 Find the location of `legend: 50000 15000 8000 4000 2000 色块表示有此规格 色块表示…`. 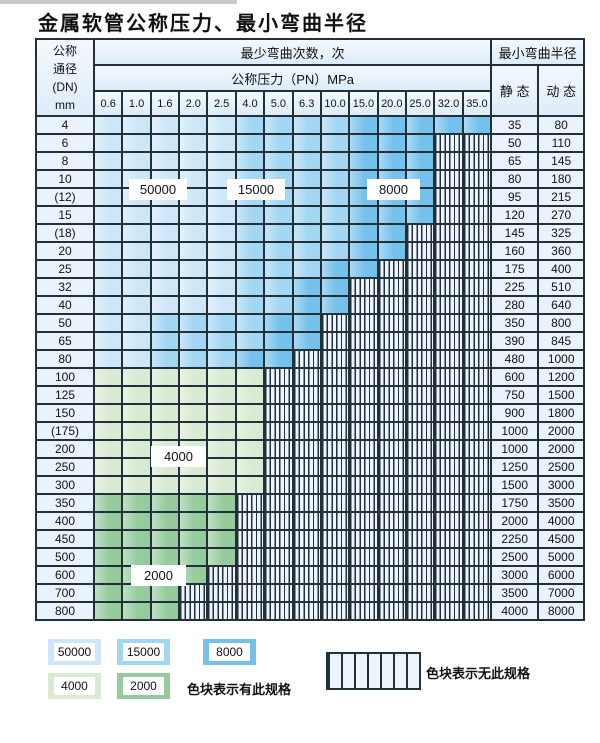

legend: 50000 15000 8000 4000 2000 色块表示有此规格 色块表示… is located at coordinates (300, 680).